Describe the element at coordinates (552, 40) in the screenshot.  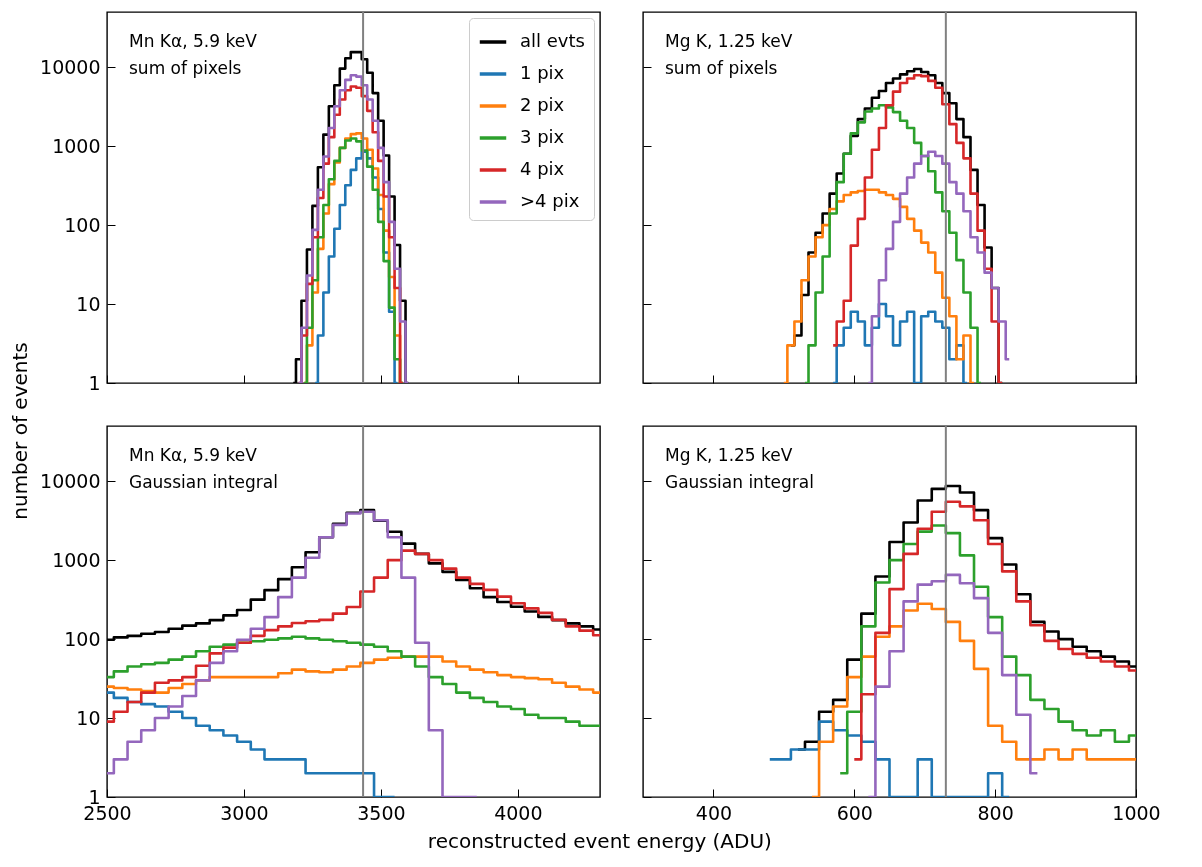
I see `legend-label: all evts` at that location.